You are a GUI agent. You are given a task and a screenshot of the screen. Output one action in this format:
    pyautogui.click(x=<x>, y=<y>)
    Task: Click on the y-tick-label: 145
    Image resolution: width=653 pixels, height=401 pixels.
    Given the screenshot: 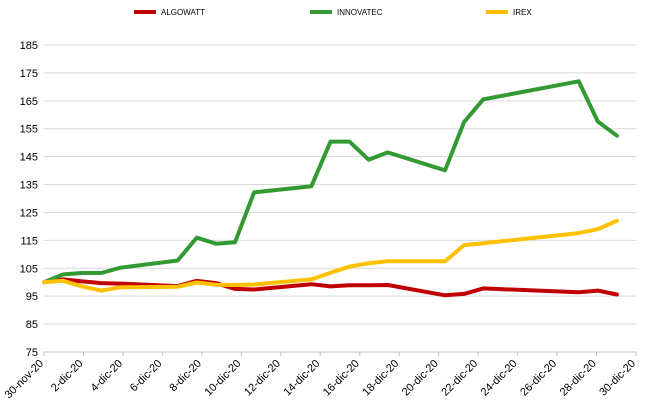 What is the action you would take?
    pyautogui.click(x=29, y=158)
    